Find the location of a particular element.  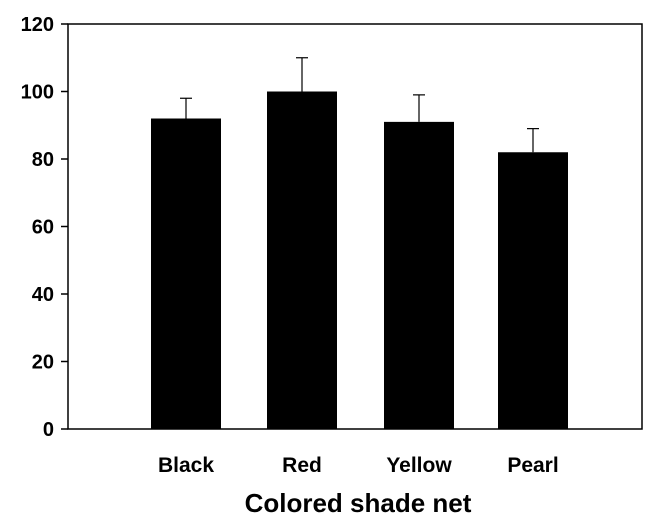

y-tick-label: 60 is located at coordinates (43, 228).